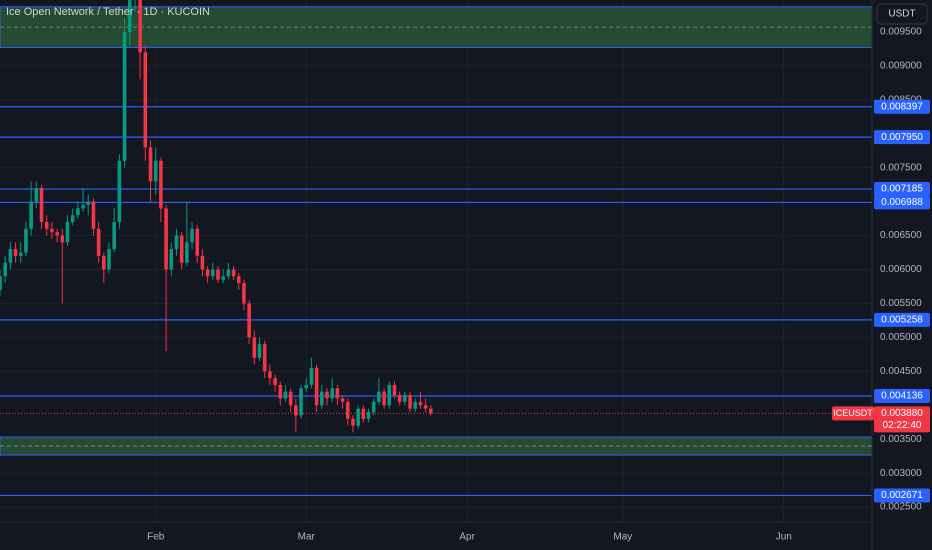 Image resolution: width=932 pixels, height=550 pixels. I want to click on y-tick-label: 0.002500, so click(901, 507).